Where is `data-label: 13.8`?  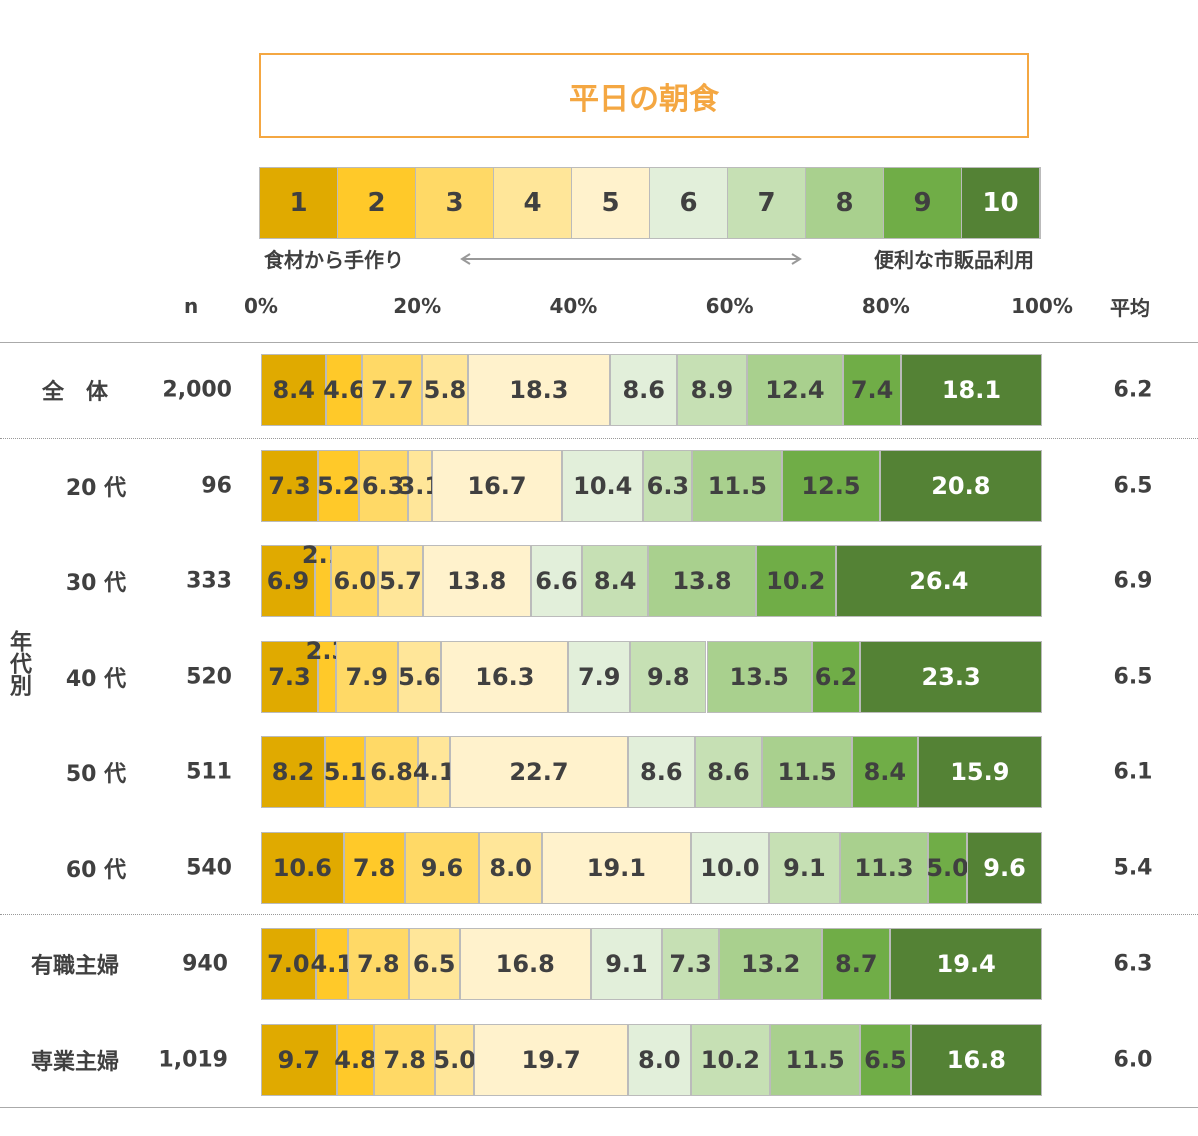 data-label: 13.8 is located at coordinates (477, 581).